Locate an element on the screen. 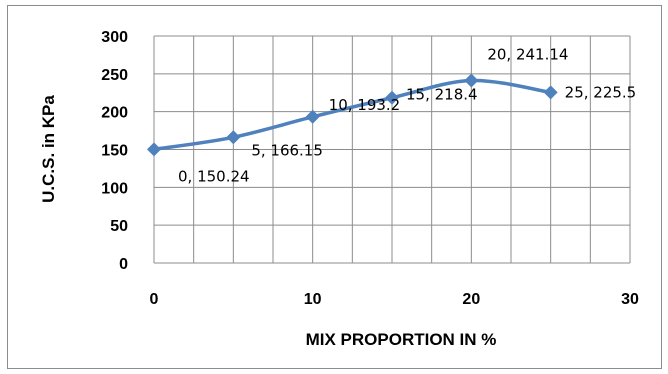  y-tick-label: 100 is located at coordinates (114, 188).